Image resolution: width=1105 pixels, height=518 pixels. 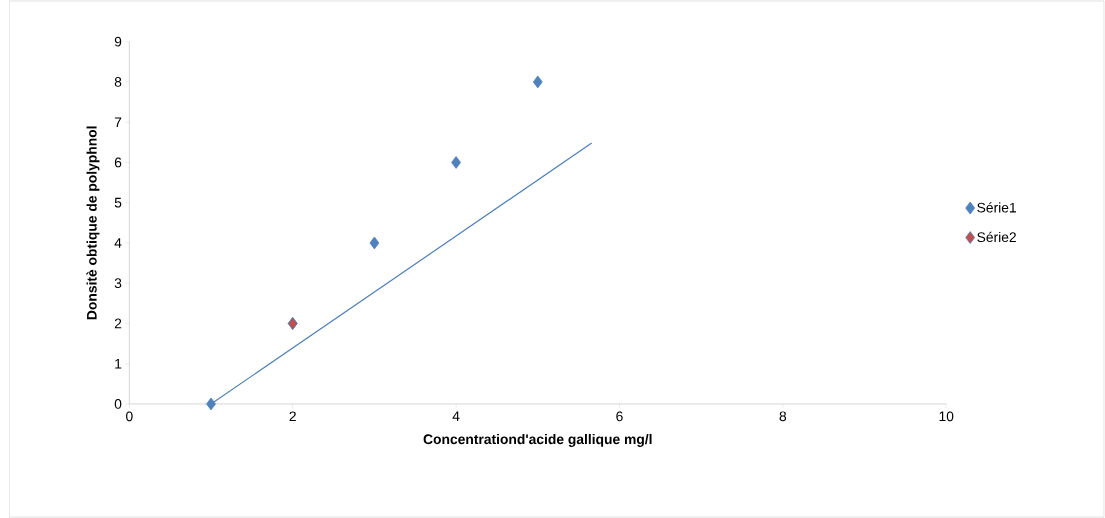 What do you see at coordinates (118, 243) in the screenshot?
I see `y-tick-label: 4` at bounding box center [118, 243].